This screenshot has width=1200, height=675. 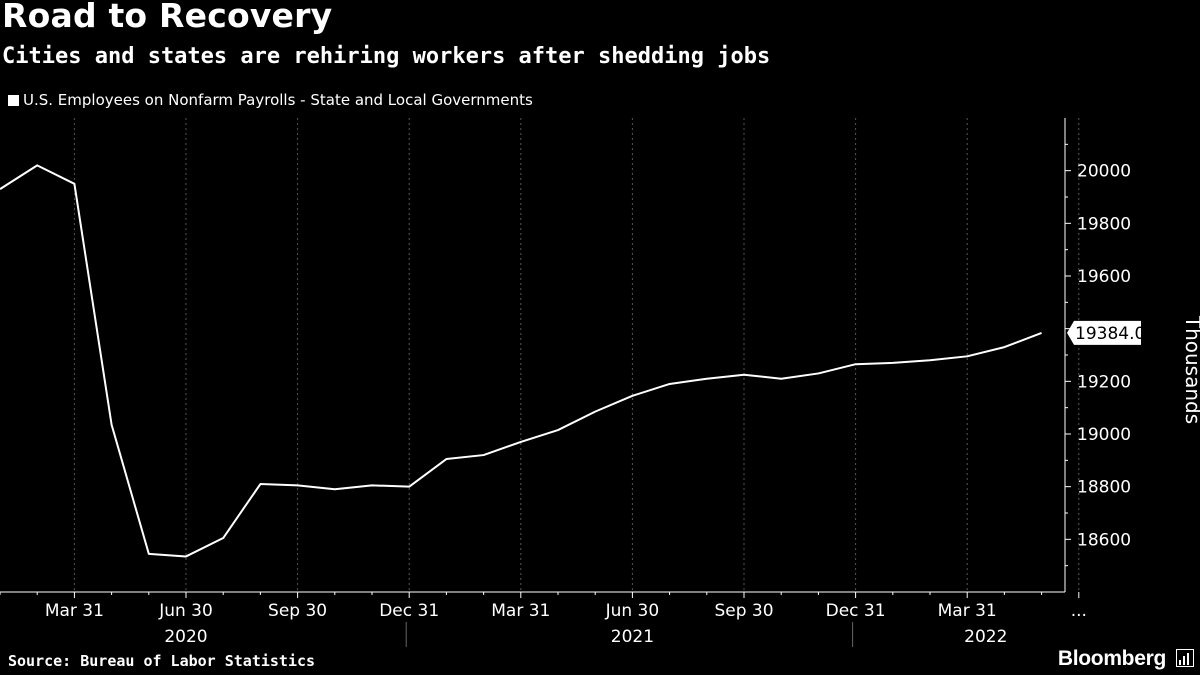 I want to click on last-value-tag, so click(x=1104, y=332).